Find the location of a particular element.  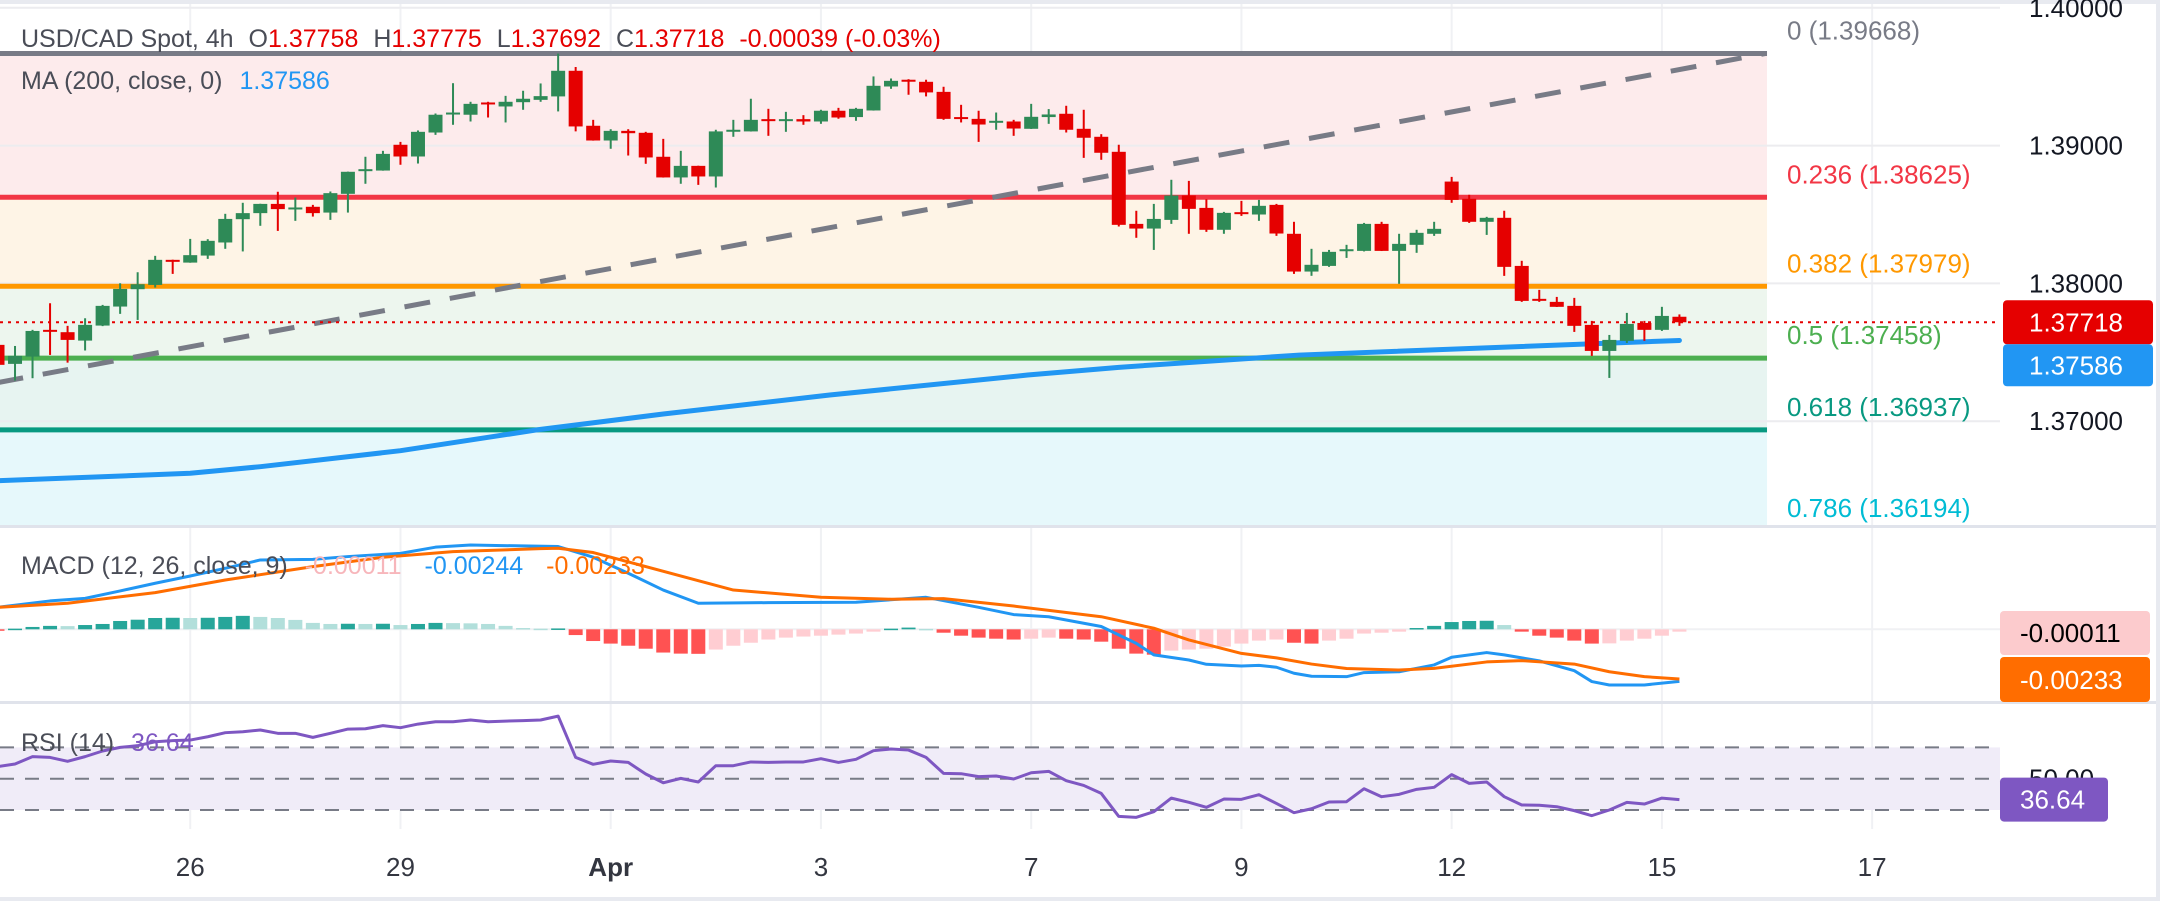

macd-hist-badge-value: -0.00011 is located at coordinates (2070, 633).